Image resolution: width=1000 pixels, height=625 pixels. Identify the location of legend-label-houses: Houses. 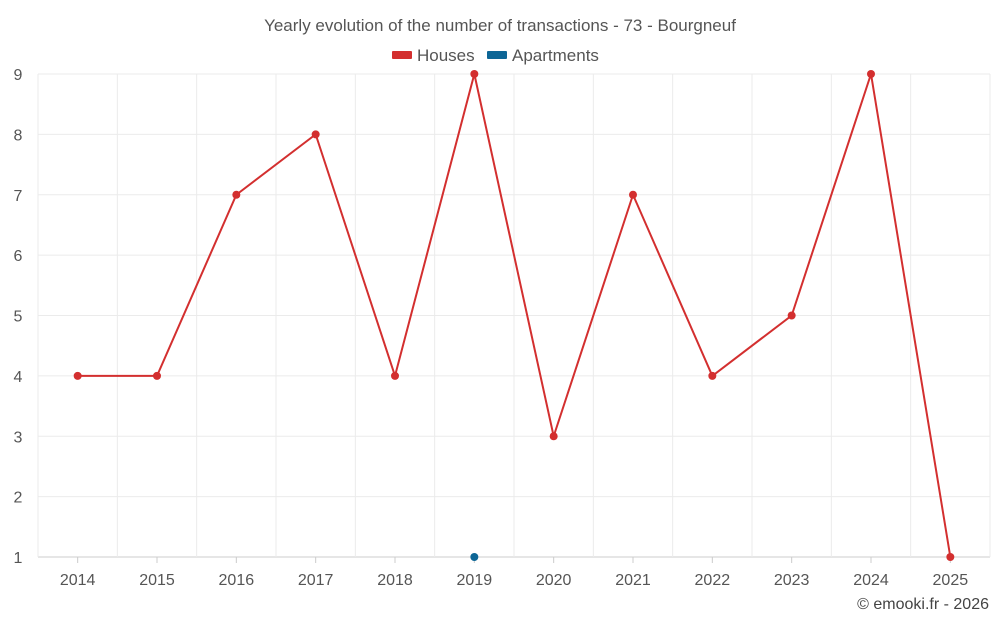
(446, 55).